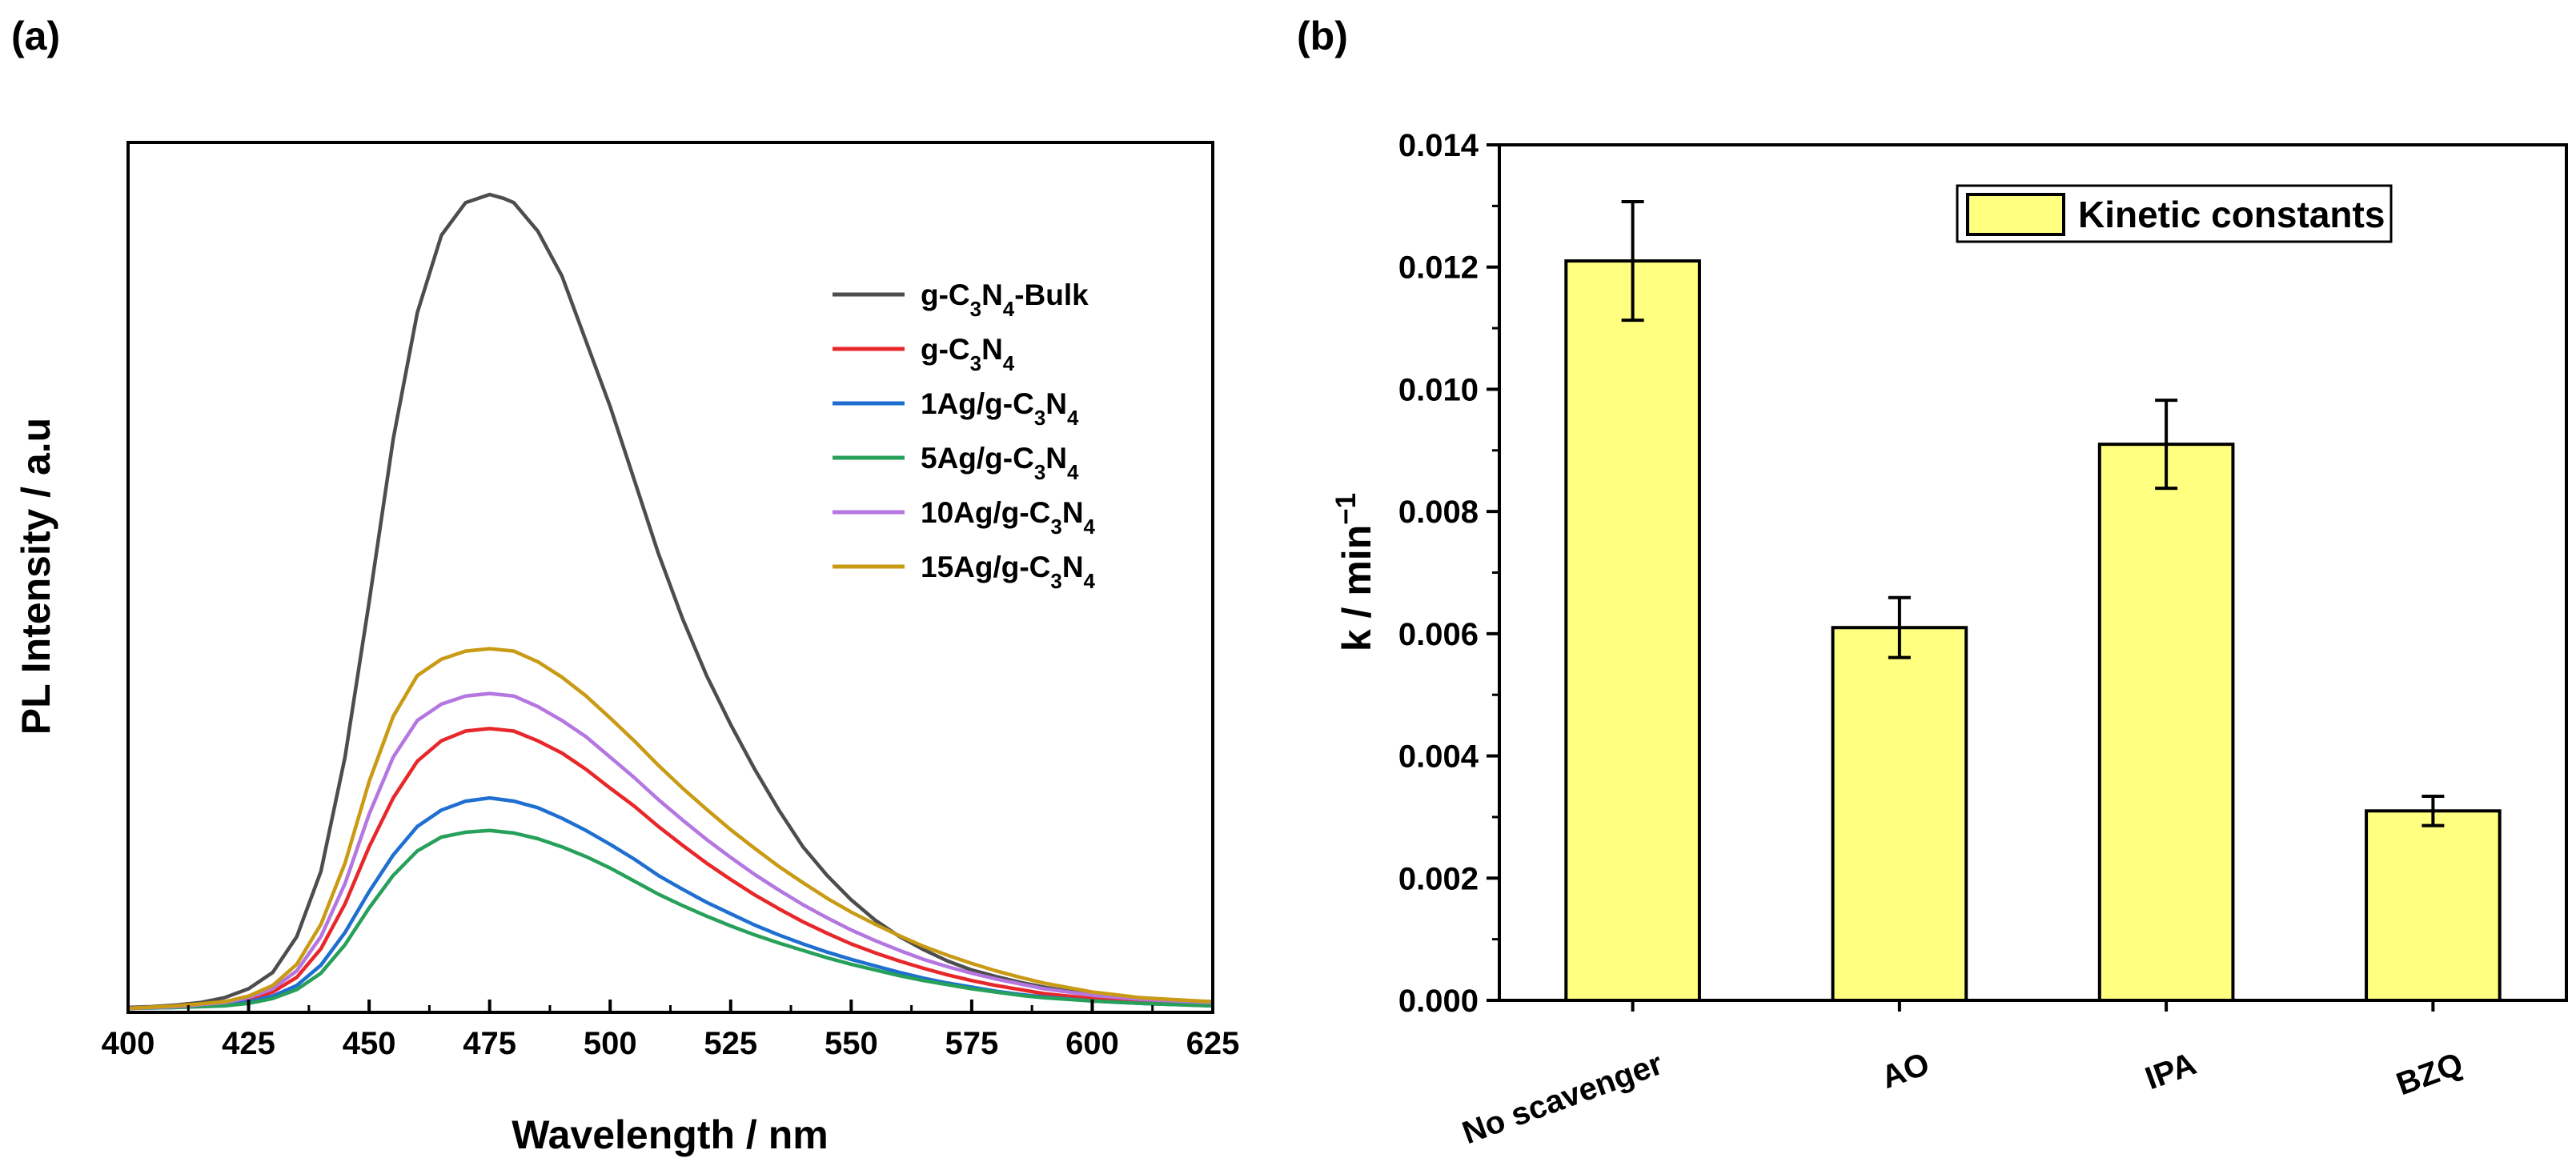 The image size is (2576, 1174). What do you see at coordinates (972, 1043) in the screenshot?
I see `x-tick-label-a: 575` at bounding box center [972, 1043].